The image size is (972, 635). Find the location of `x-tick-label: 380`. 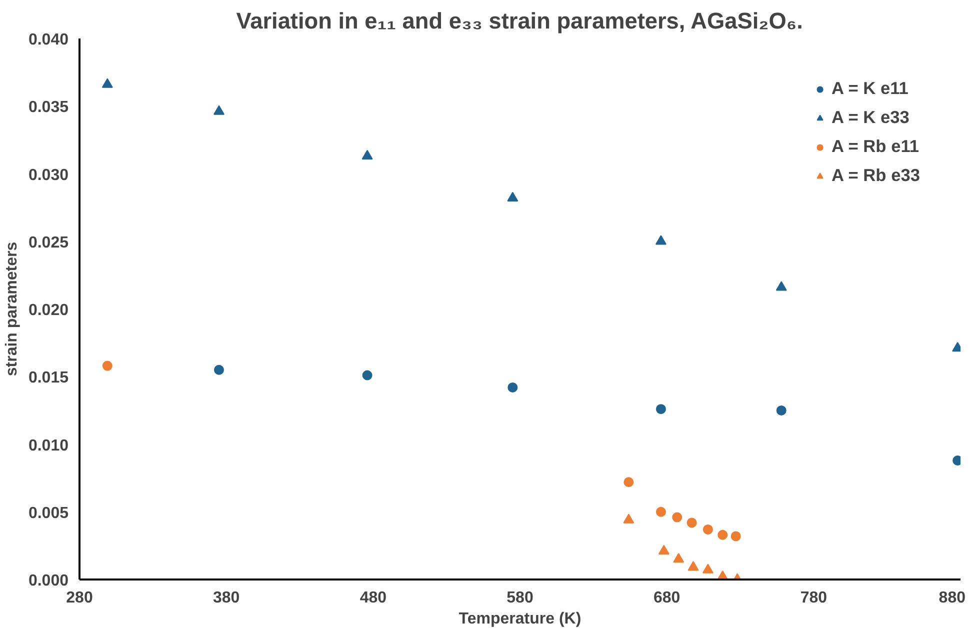

x-tick-label: 380 is located at coordinates (226, 598).